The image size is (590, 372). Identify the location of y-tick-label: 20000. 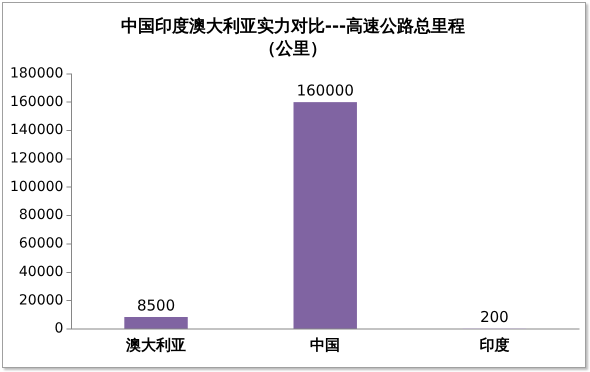
(41, 300).